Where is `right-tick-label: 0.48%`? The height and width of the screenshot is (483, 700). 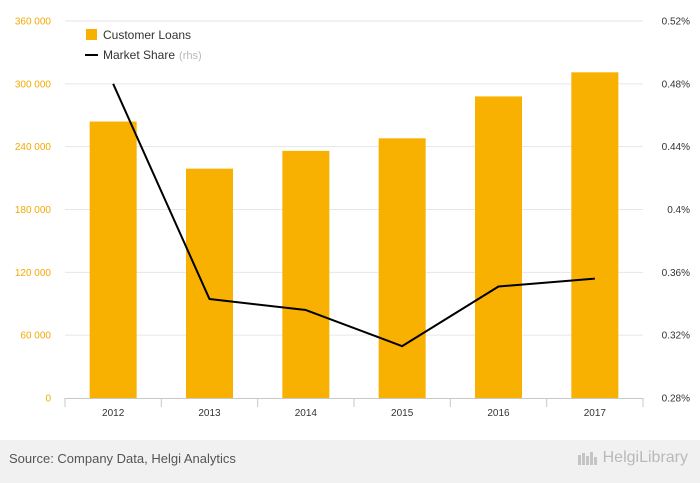 right-tick-label: 0.48% is located at coordinates (676, 84).